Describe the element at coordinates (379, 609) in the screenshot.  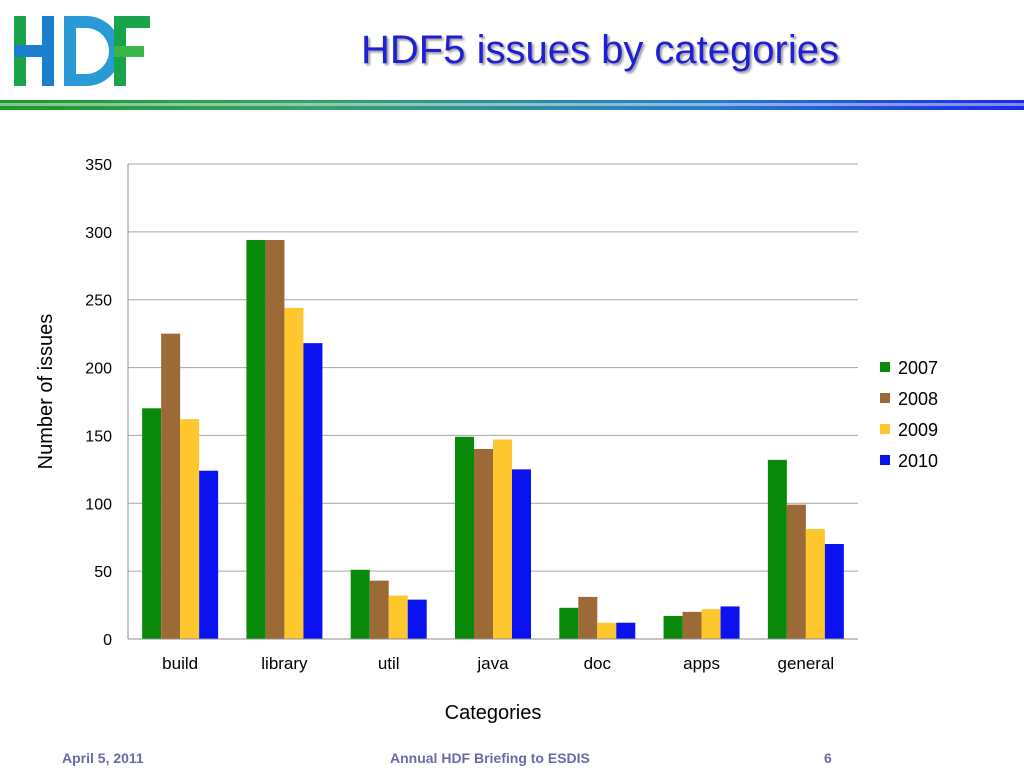
I see `bar-2008-util` at that location.